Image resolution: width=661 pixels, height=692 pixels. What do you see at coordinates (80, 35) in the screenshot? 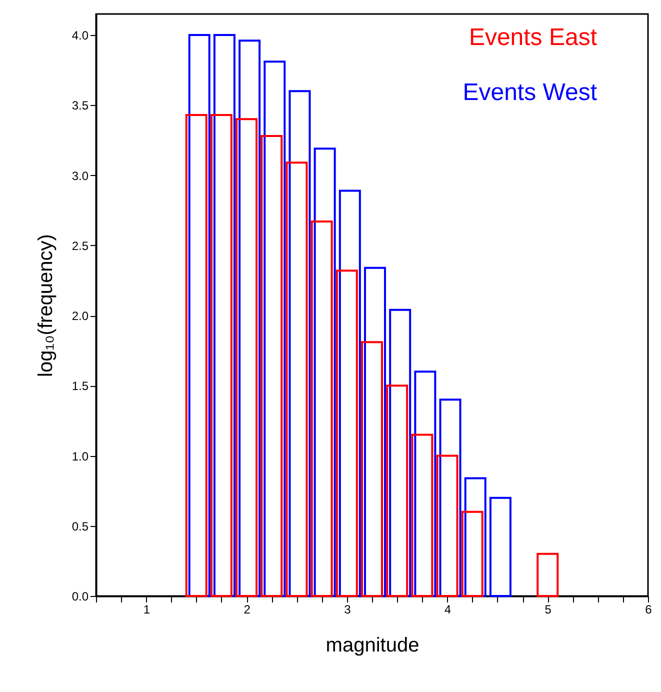
I see `y-tick-label: 4.0` at bounding box center [80, 35].